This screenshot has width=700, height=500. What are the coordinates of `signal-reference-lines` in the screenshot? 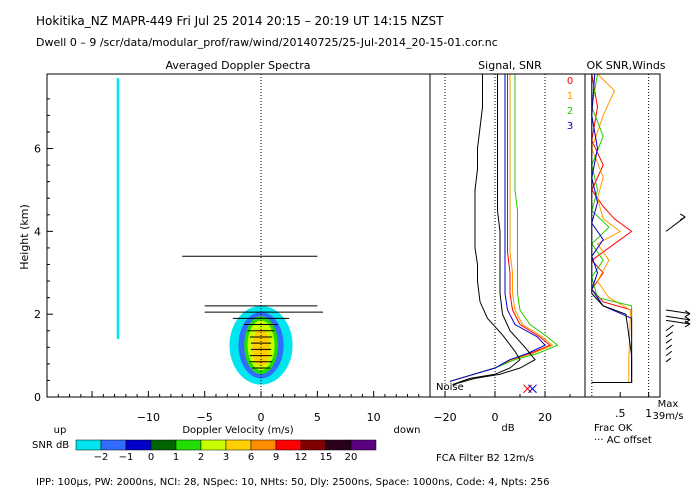 It's located at (495, 235).